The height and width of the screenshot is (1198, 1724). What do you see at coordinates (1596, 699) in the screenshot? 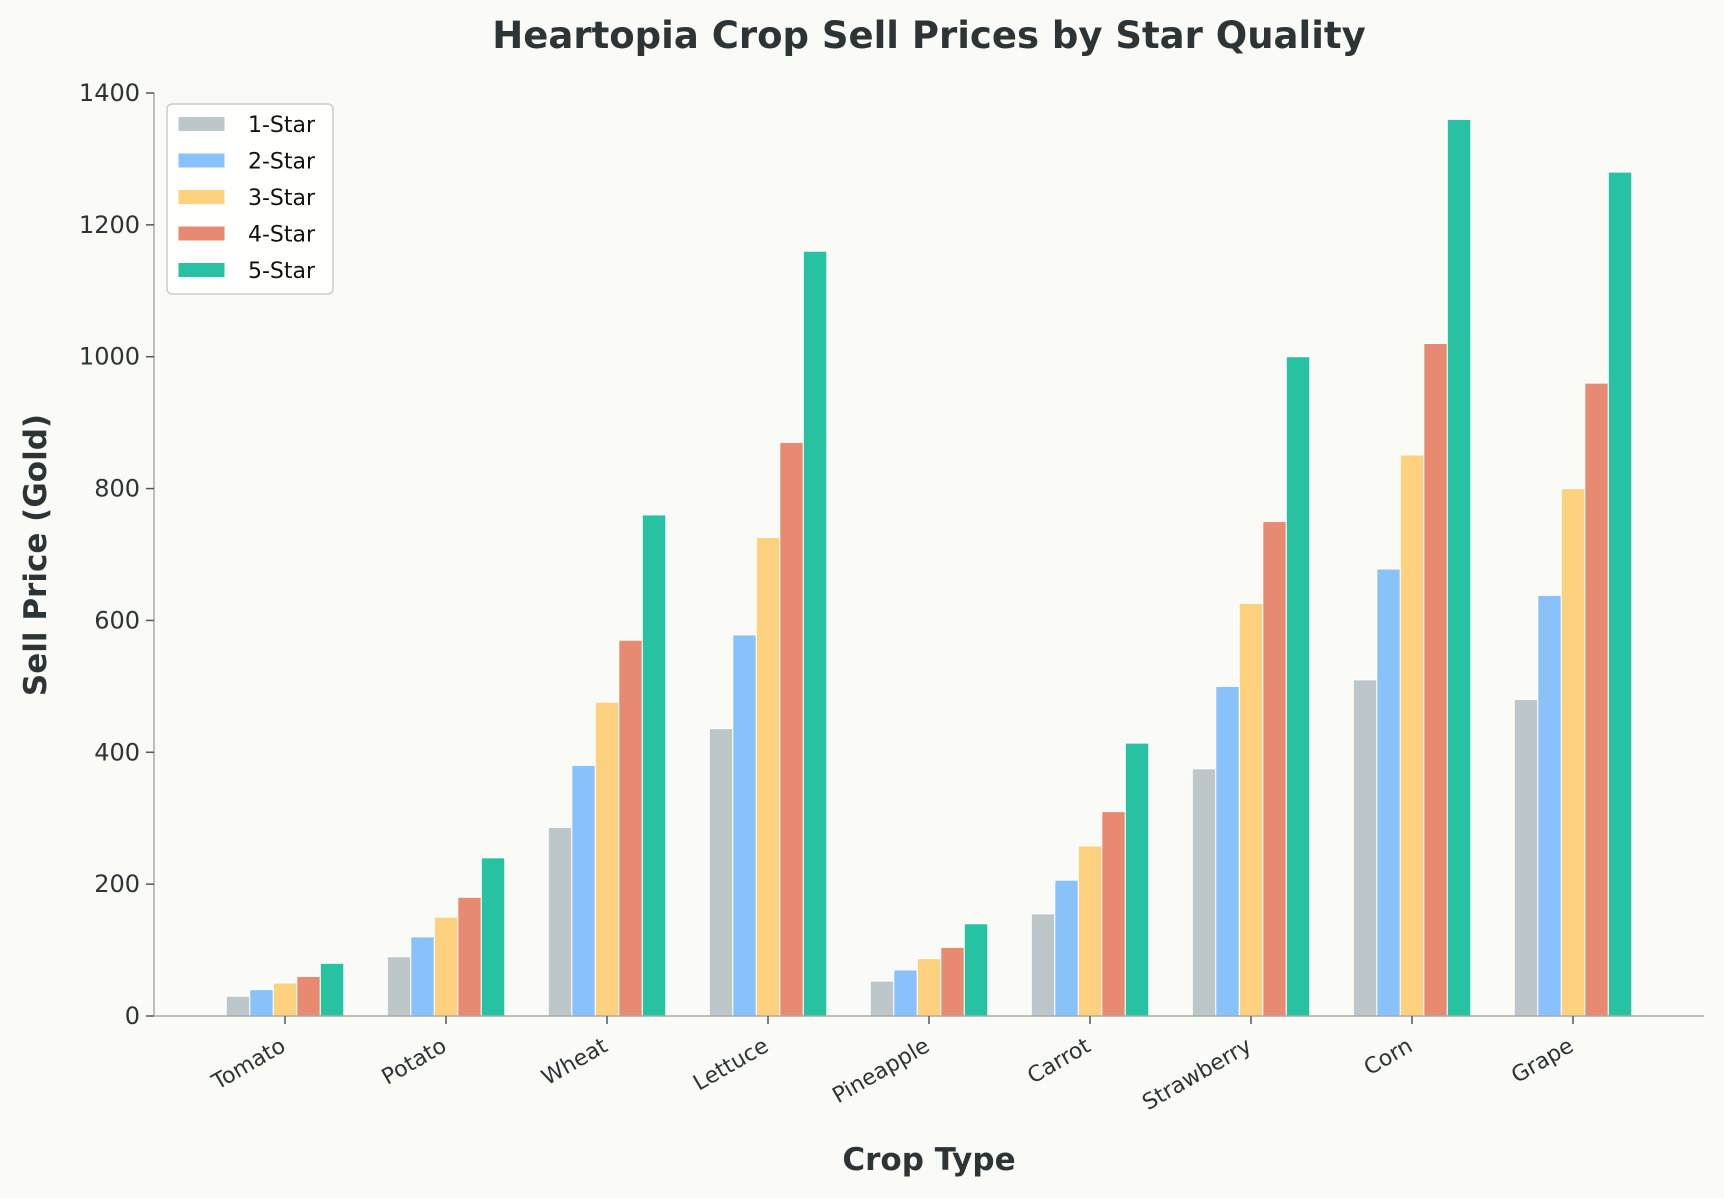
I see `bar-grape-4-star` at bounding box center [1596, 699].